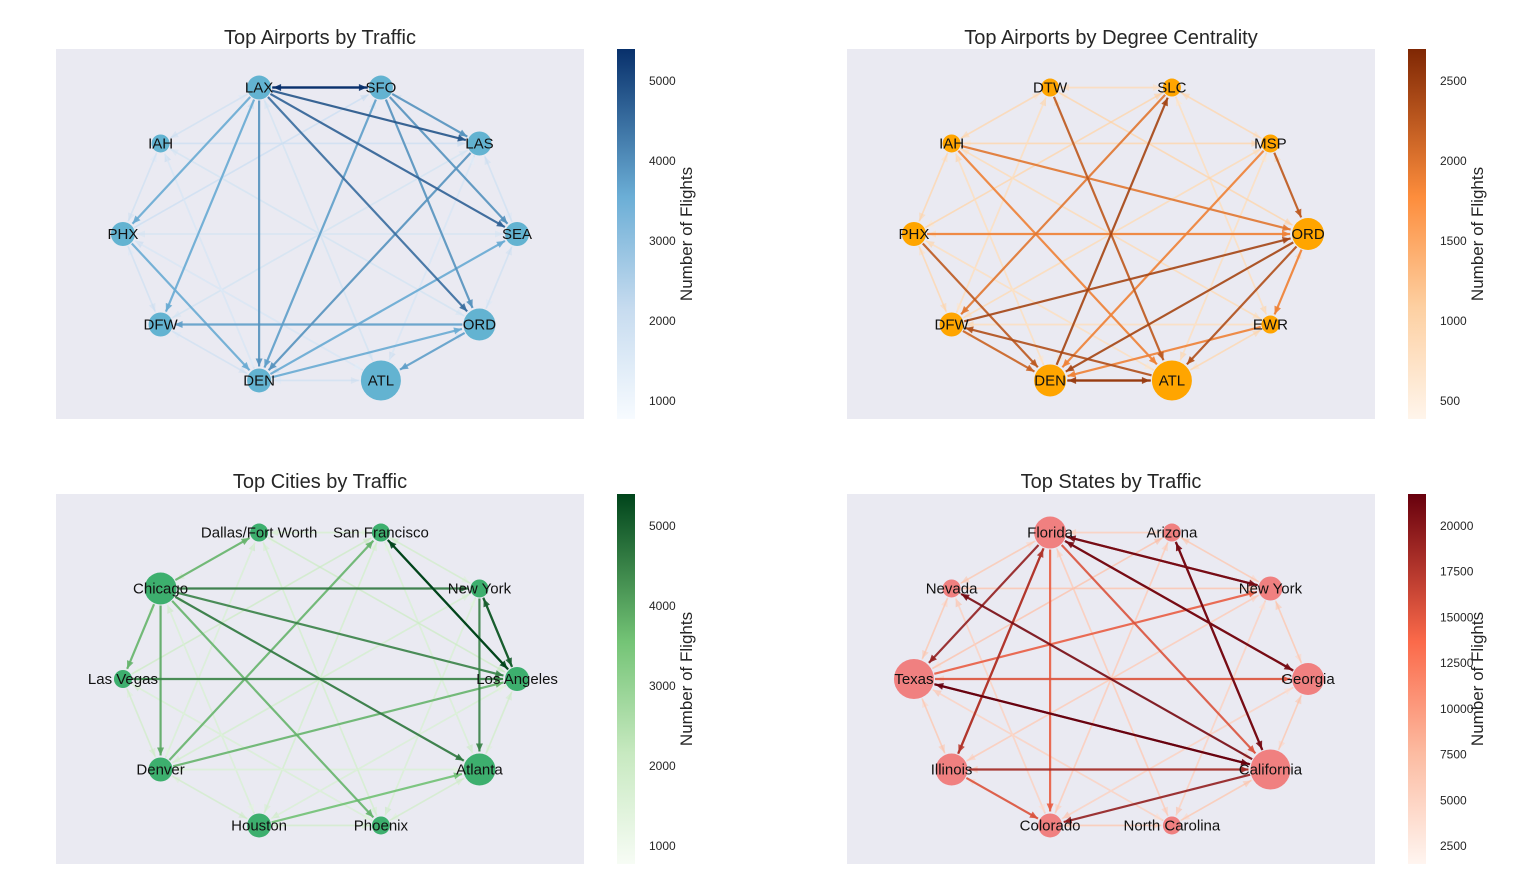 This screenshot has height=889, width=1515. Describe the element at coordinates (1453, 241) in the screenshot. I see `colorbar-tick-label: 1500` at that location.